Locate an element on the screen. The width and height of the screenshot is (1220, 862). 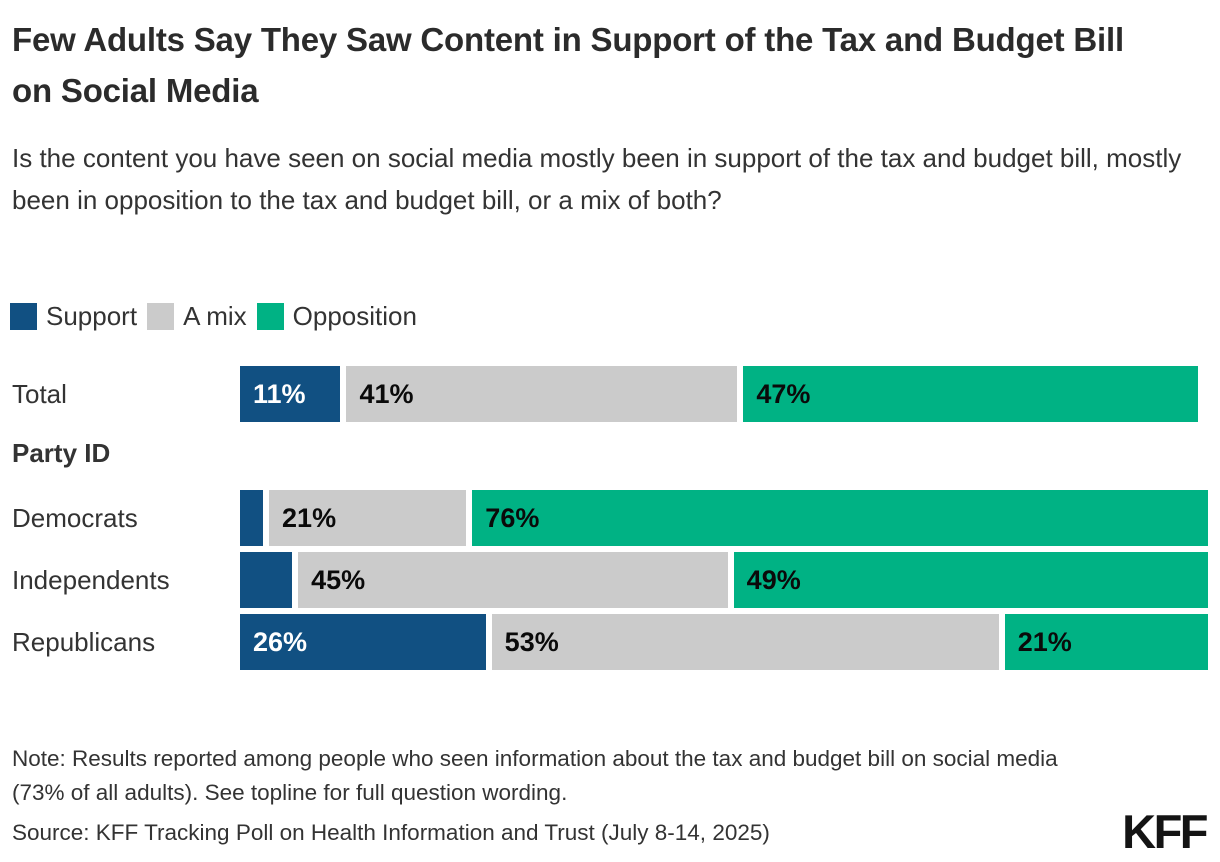
kff-logo: KFF is located at coordinates (1165, 831).